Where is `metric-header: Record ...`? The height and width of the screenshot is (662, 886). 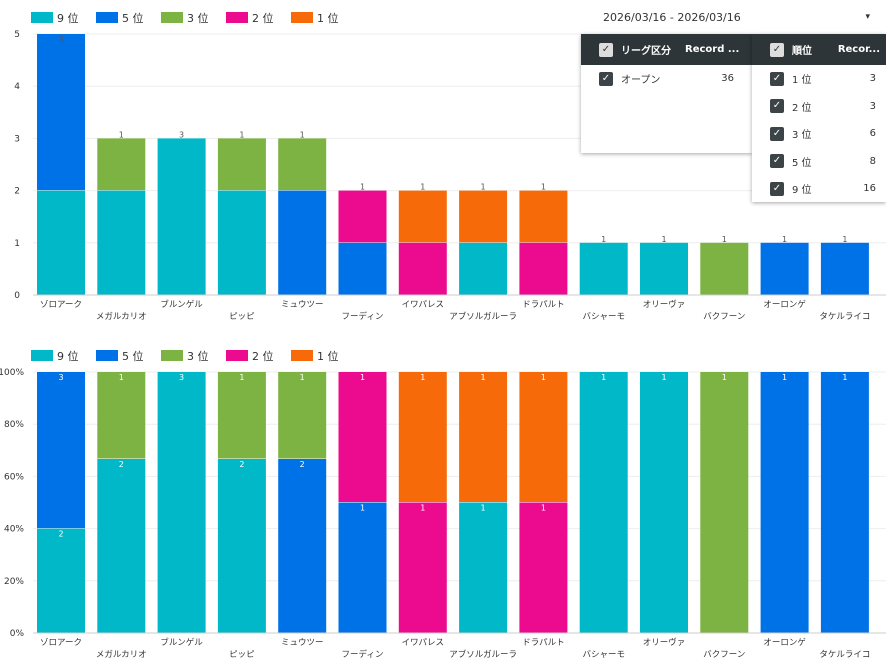 metric-header: Record ... is located at coordinates (712, 49).